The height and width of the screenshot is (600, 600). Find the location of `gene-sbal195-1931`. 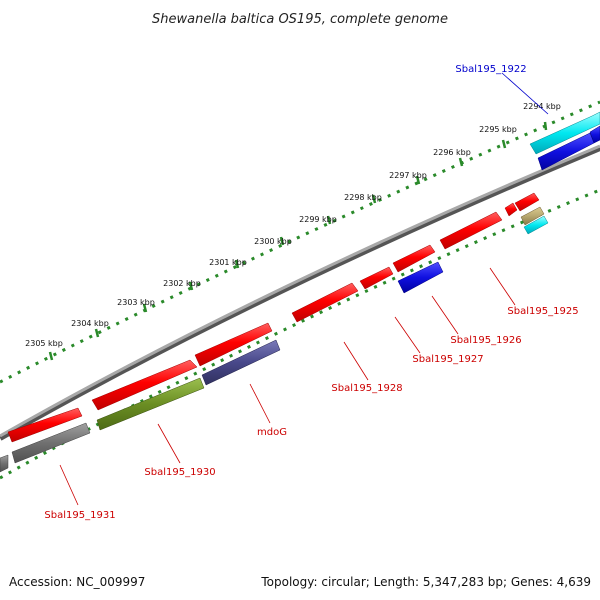

gene-sbal195-1931 is located at coordinates (51, 443).